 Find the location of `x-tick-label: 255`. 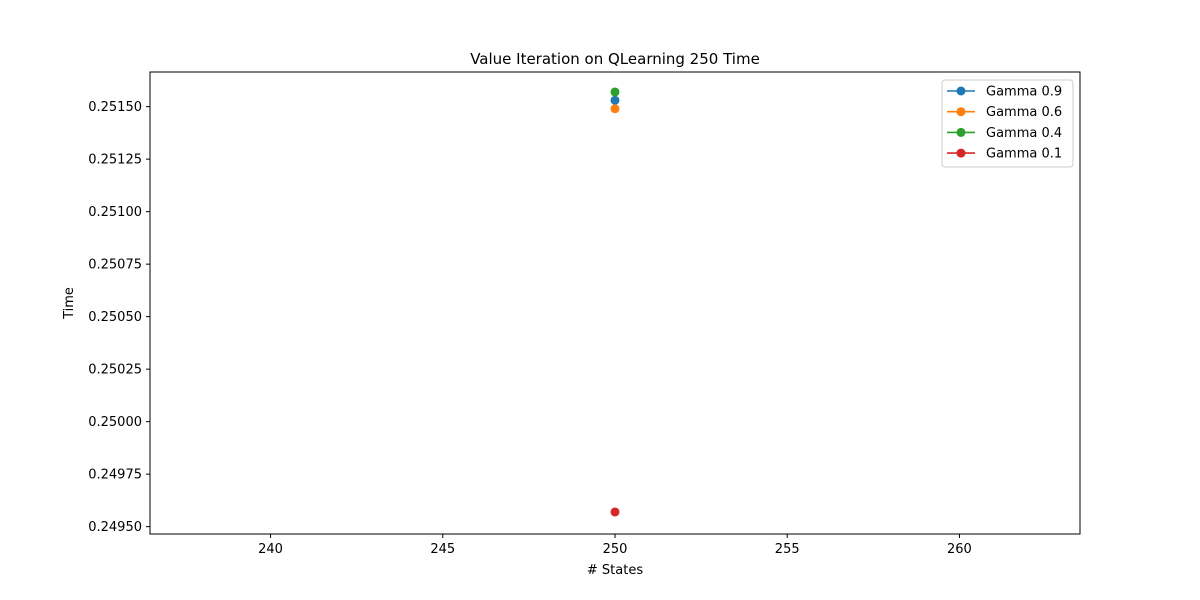

x-tick-label: 255 is located at coordinates (787, 549).